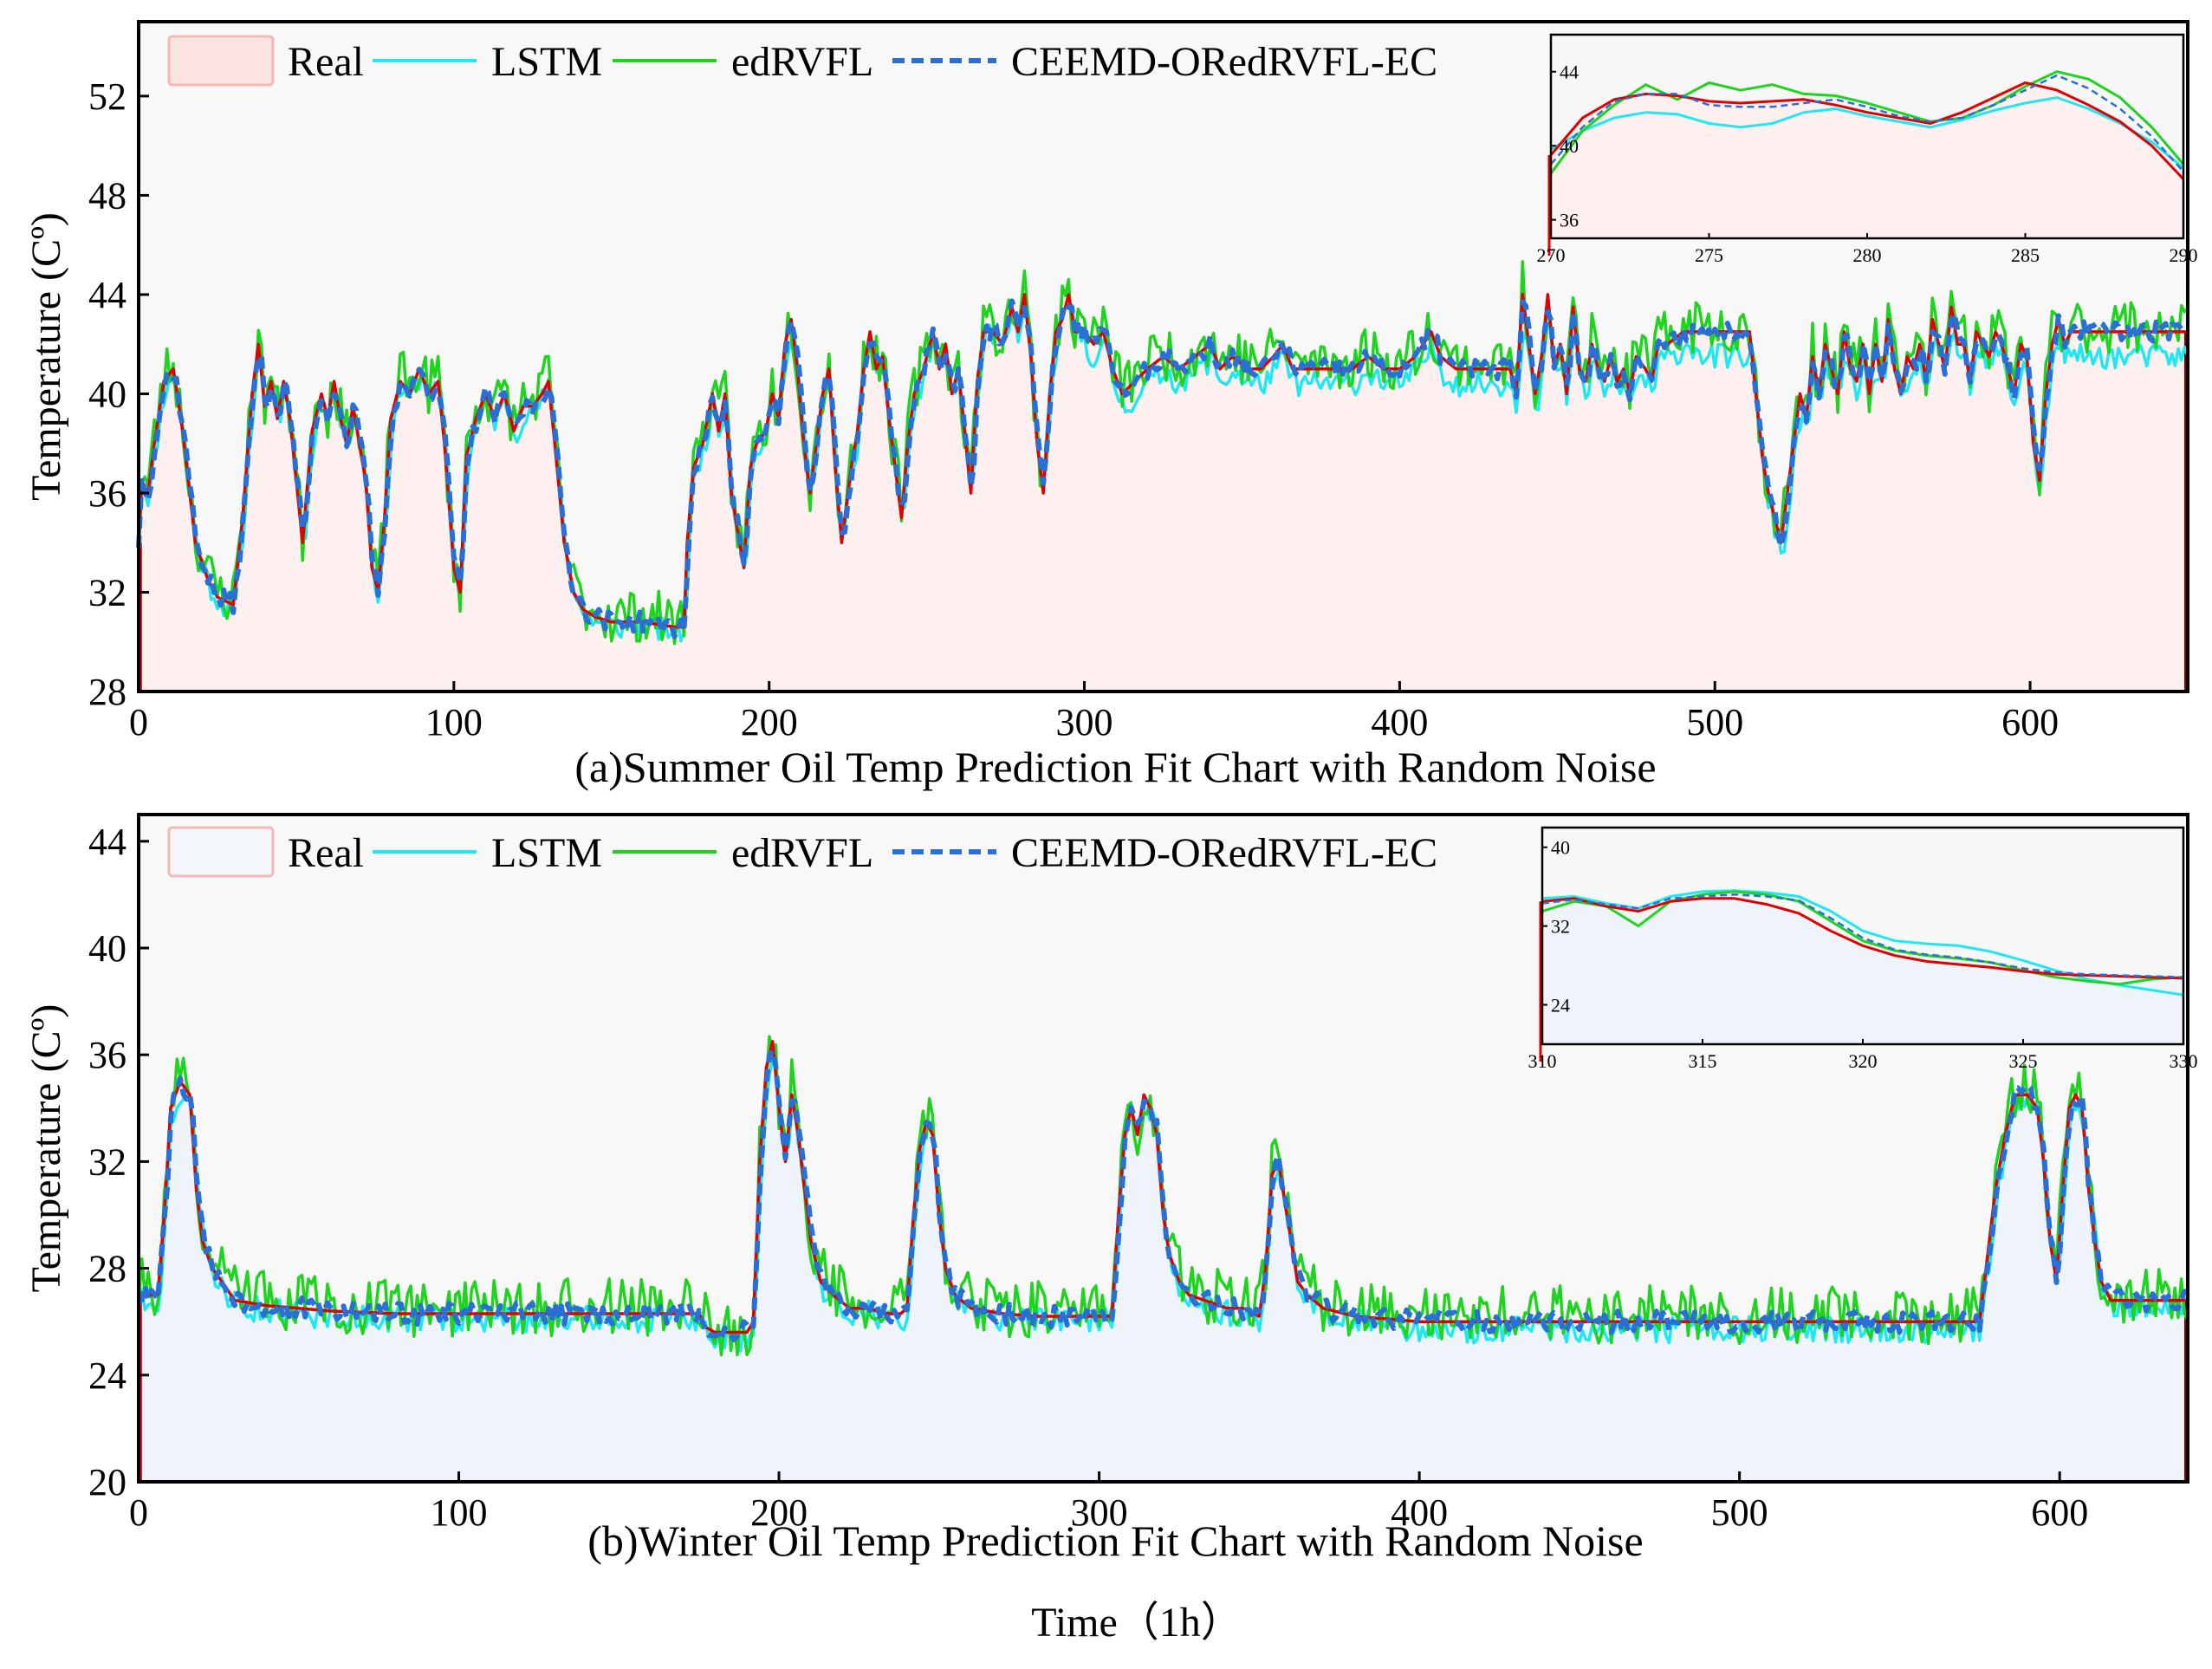 Image resolution: width=2212 pixels, height=1669 pixels. Describe the element at coordinates (1136, 1623) in the screenshot. I see `x-axis-label: Time（1h）` at that location.